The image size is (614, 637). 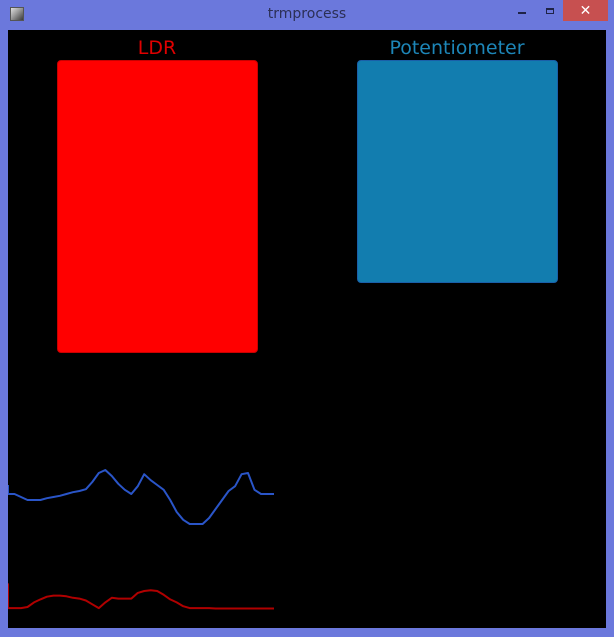 I want to click on close-icon: ✕, so click(x=585, y=10).